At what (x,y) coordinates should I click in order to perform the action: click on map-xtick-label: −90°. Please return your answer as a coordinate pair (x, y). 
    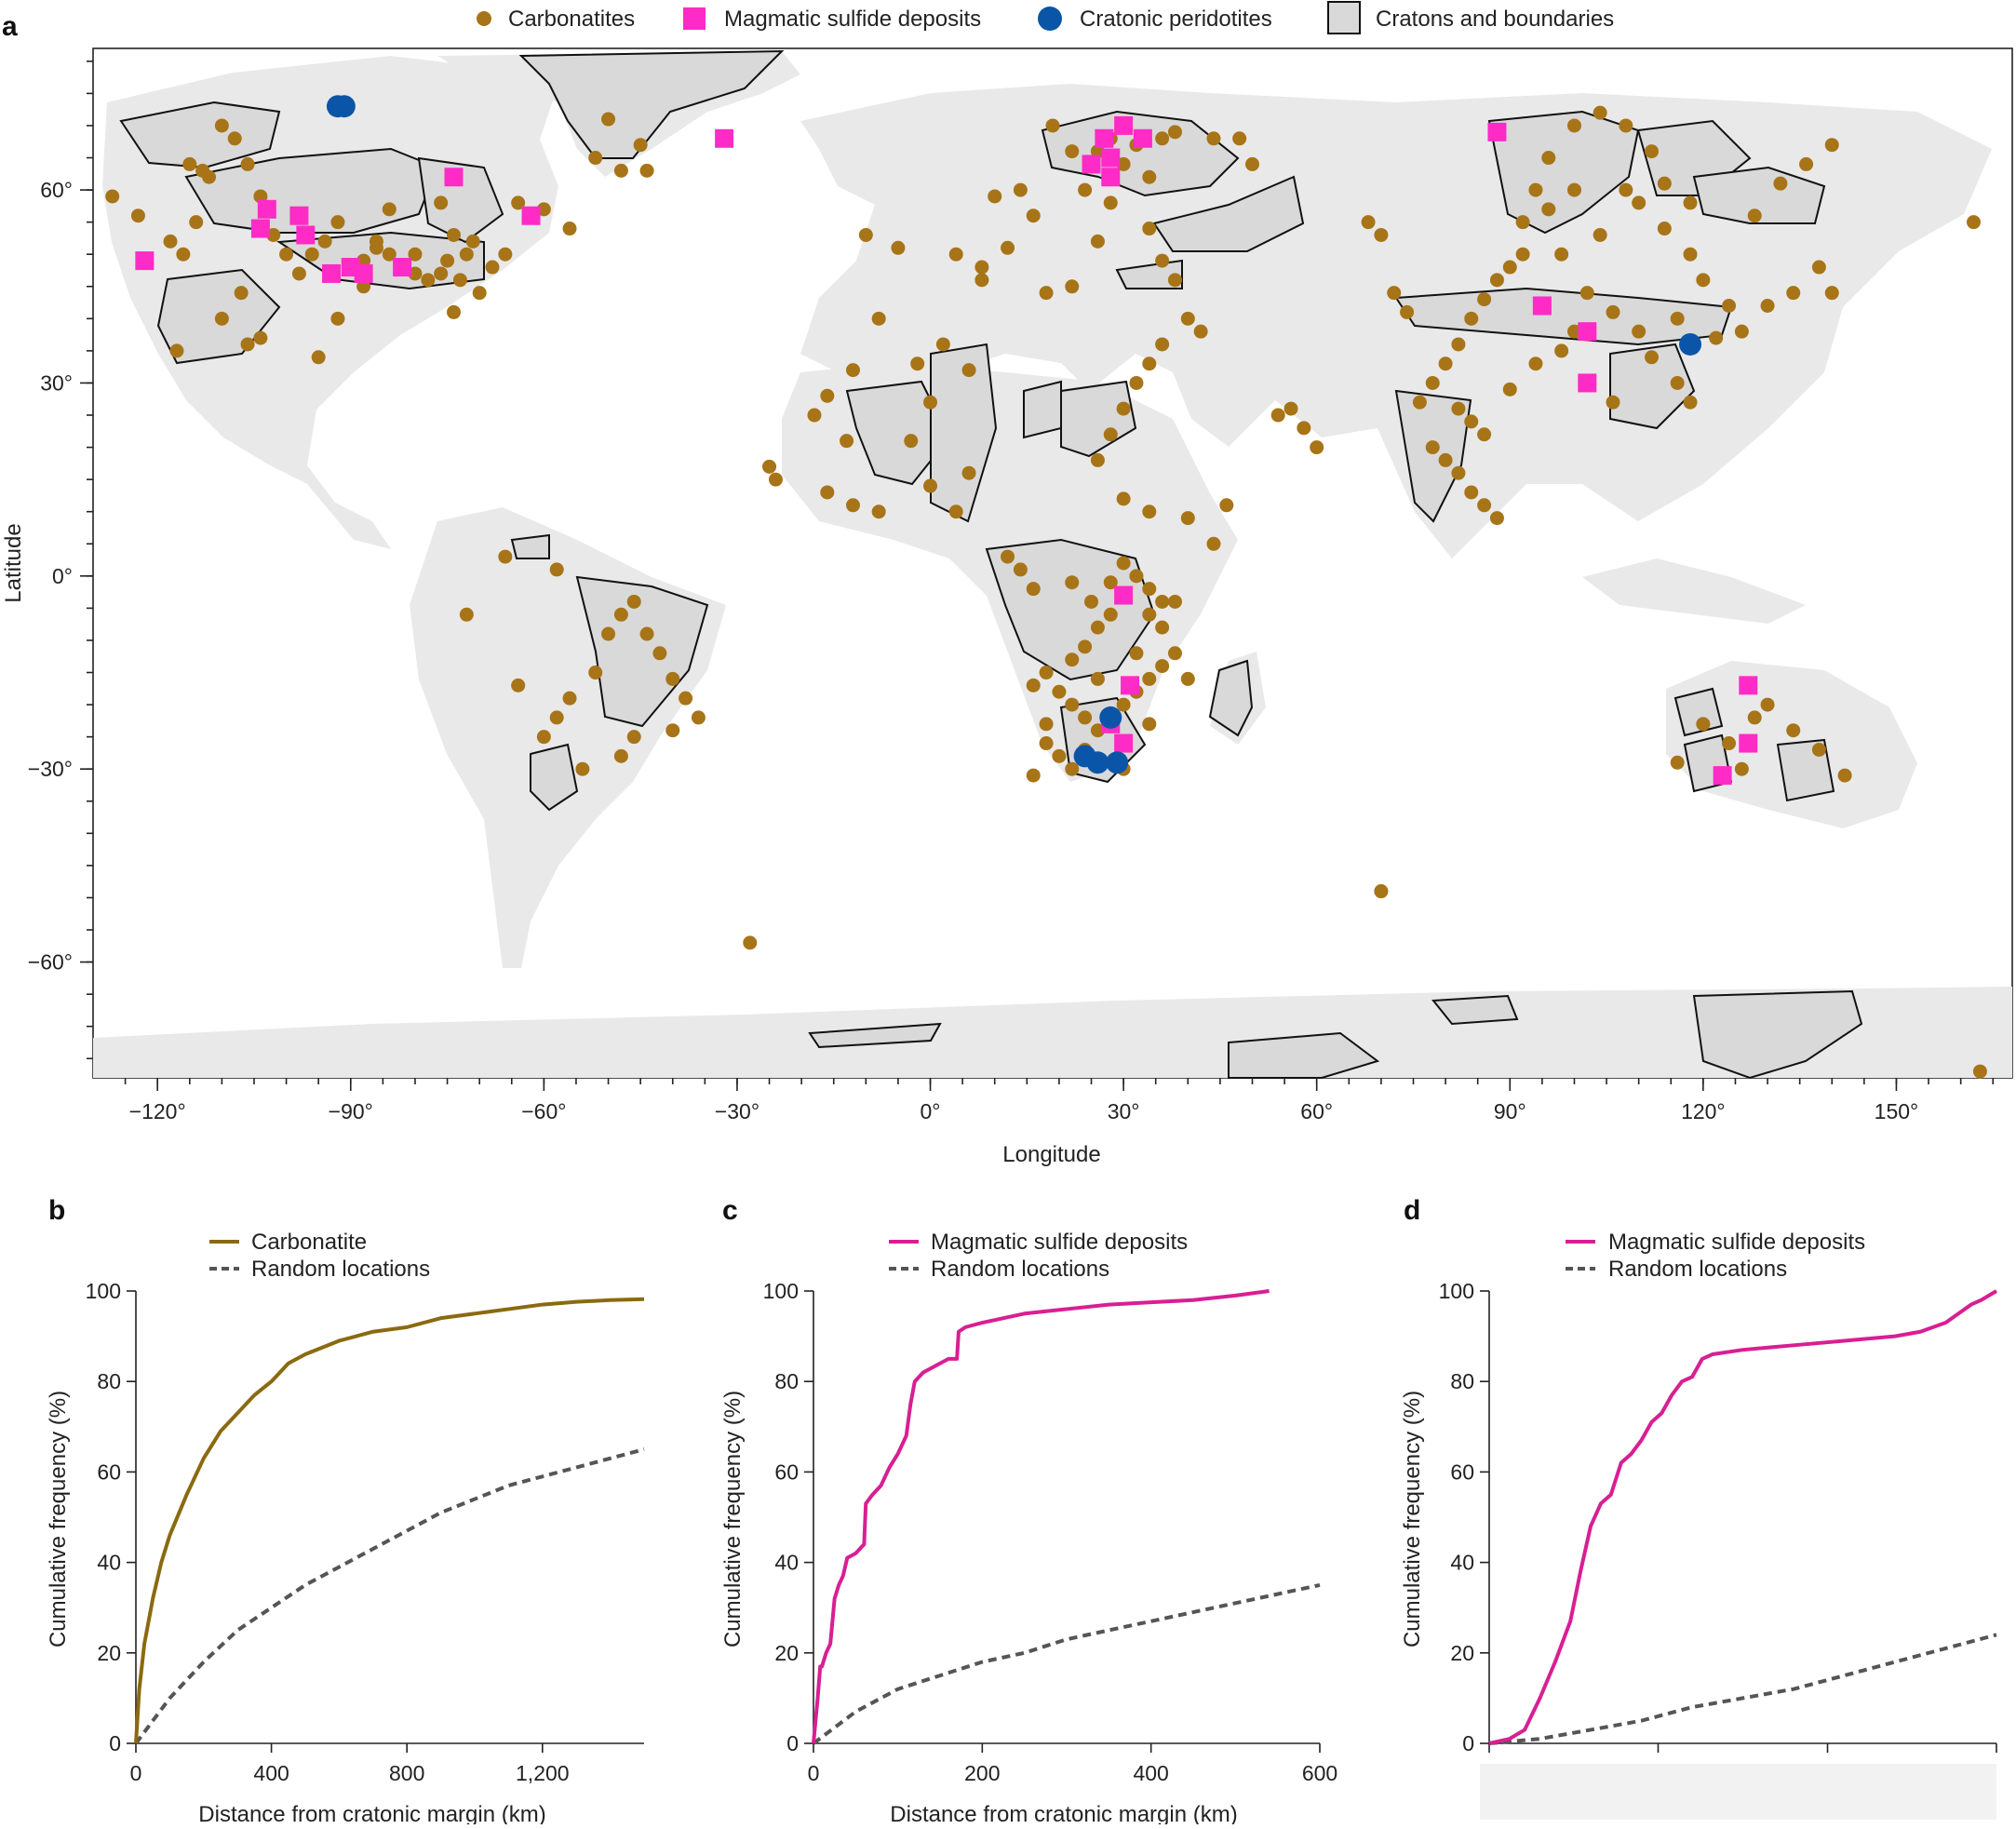
    Looking at the image, I should click on (351, 1111).